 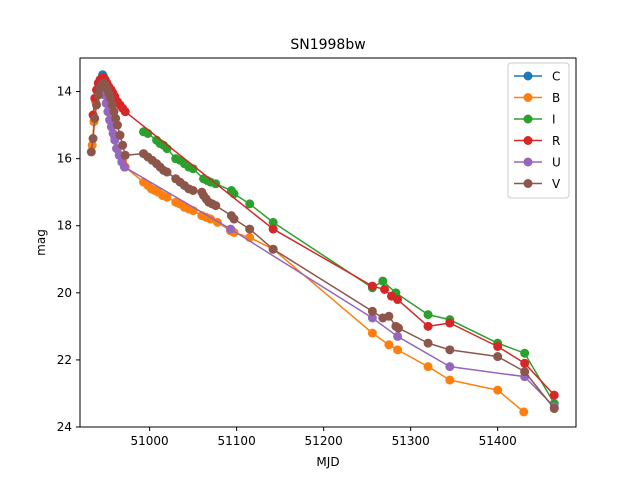 What do you see at coordinates (68, 259) in the screenshot?
I see `y-axis: 14 16 18 20 22 24` at bounding box center [68, 259].